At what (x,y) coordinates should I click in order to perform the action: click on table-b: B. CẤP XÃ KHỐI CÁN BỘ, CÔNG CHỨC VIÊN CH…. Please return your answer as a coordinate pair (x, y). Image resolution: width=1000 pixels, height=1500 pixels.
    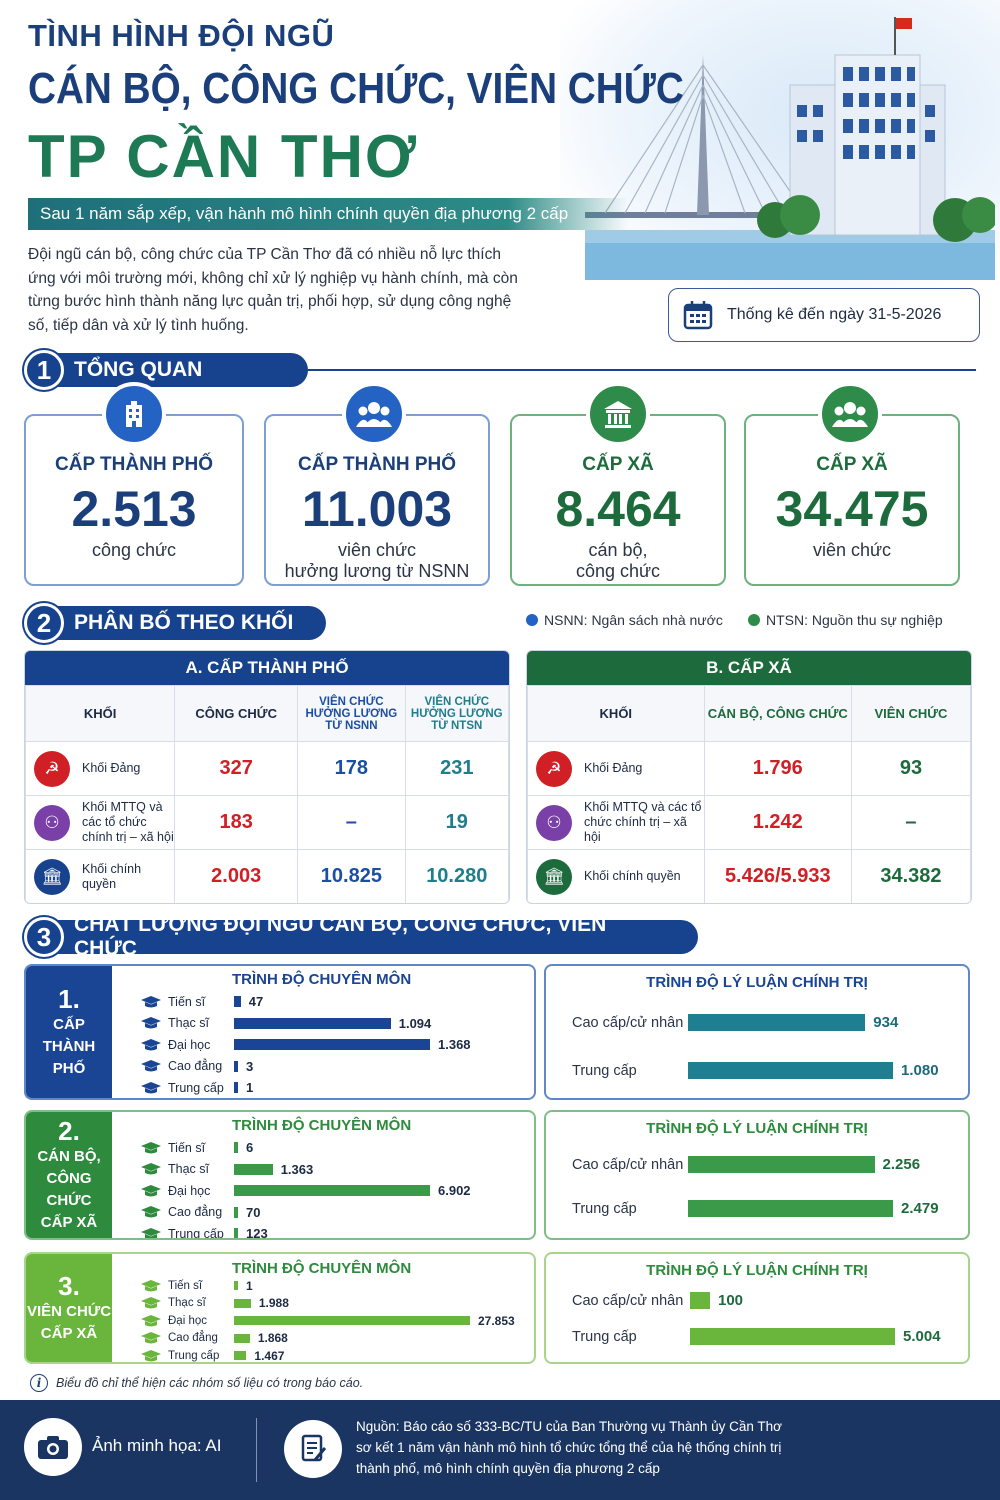
    Looking at the image, I should click on (749, 777).